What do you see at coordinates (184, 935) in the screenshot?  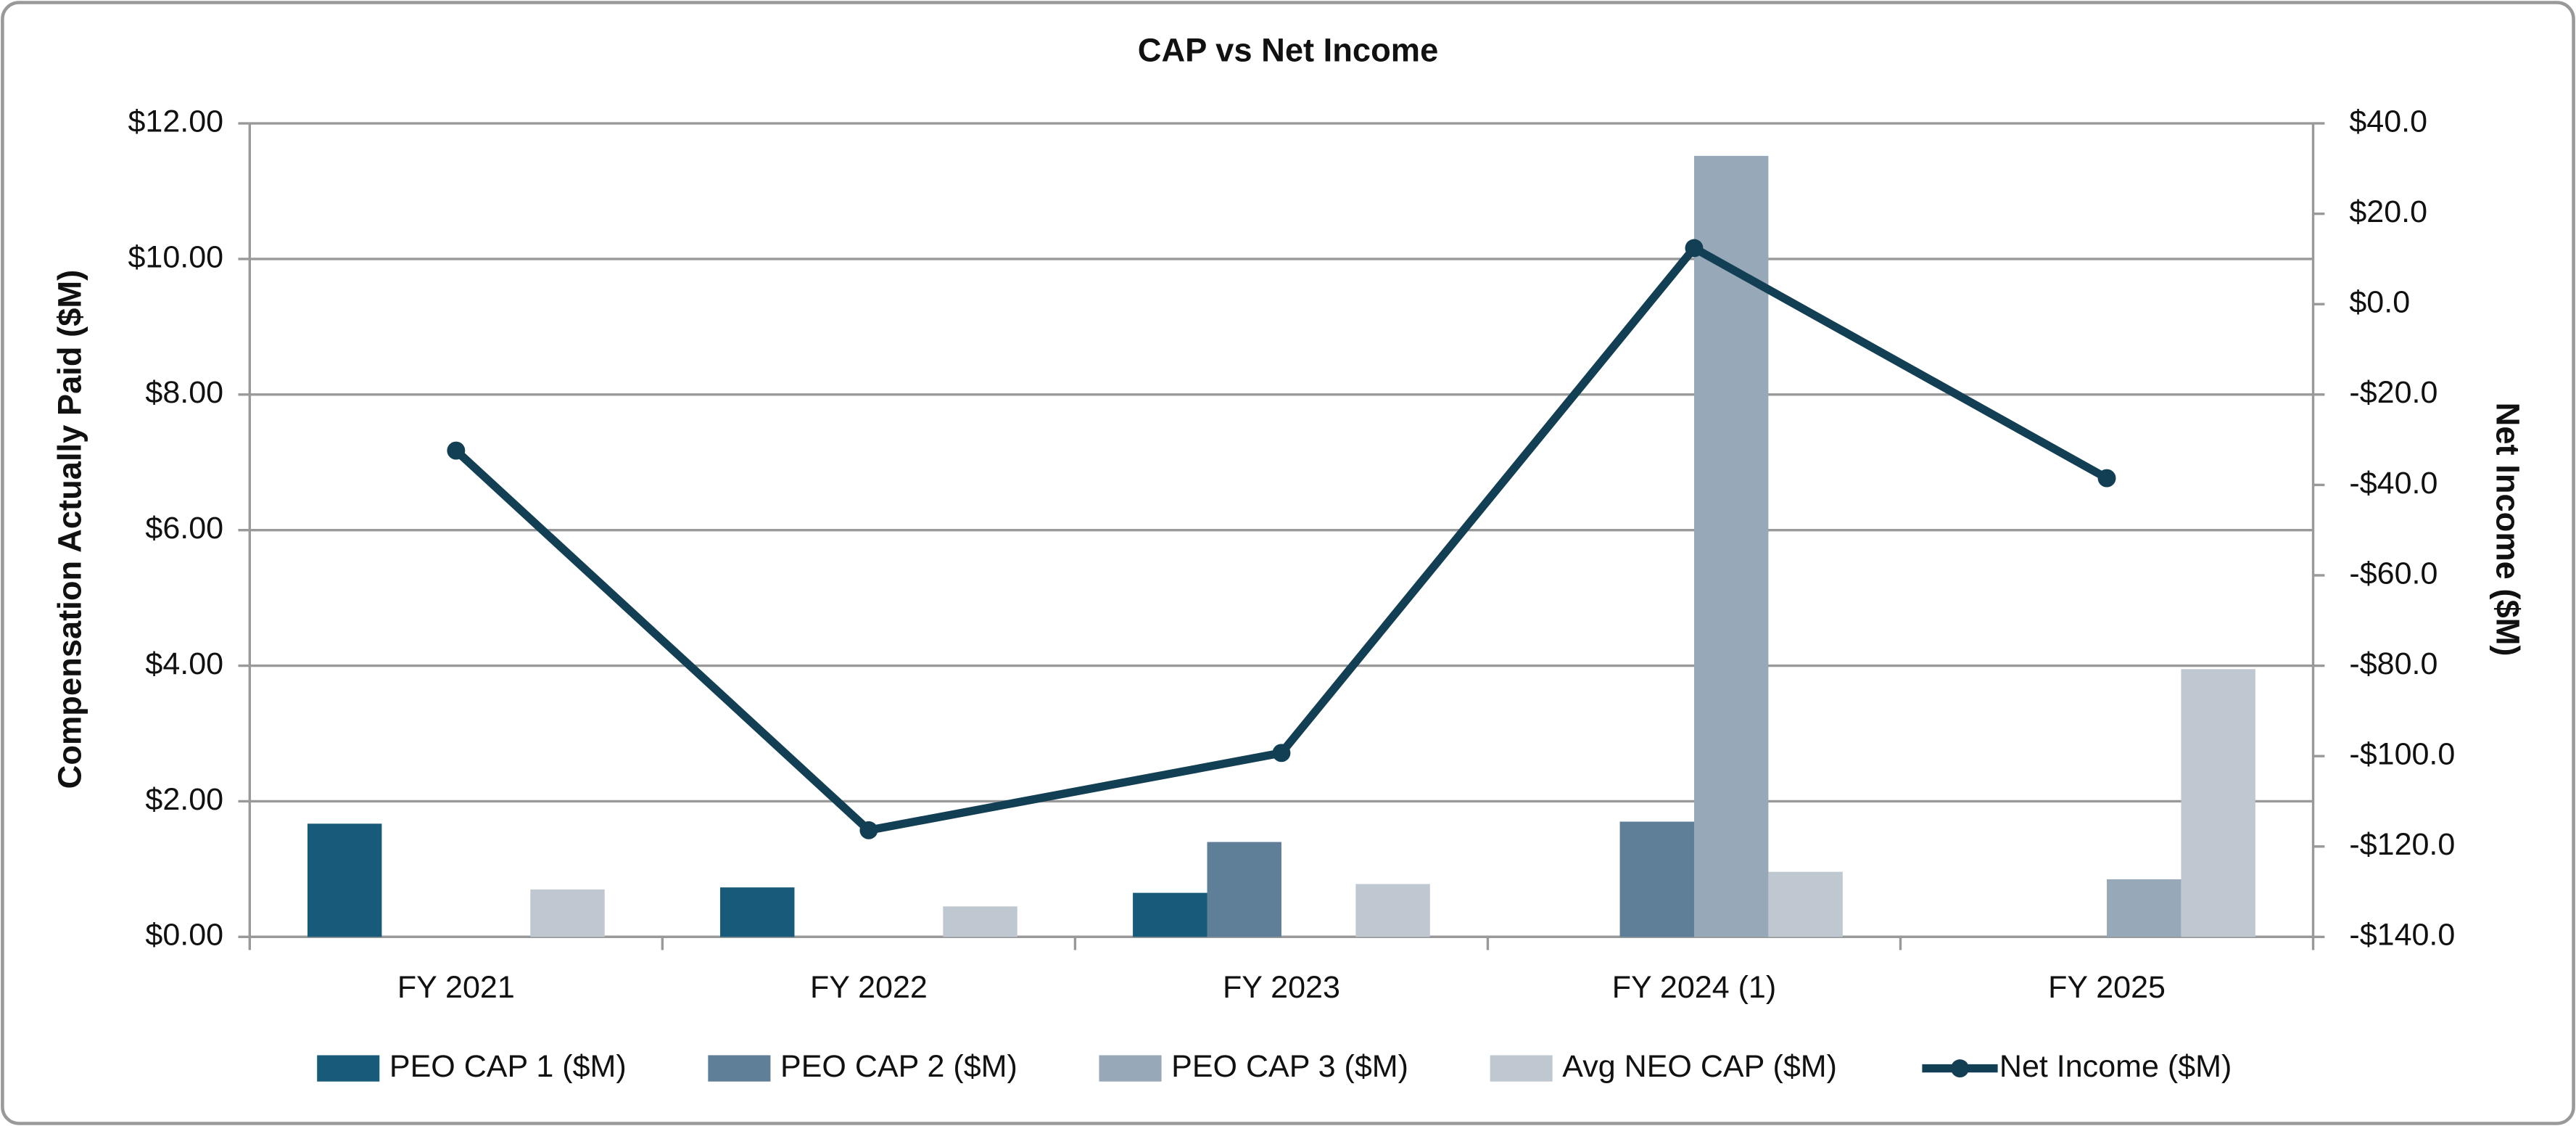 I see `y-tick-label: $0.00` at bounding box center [184, 935].